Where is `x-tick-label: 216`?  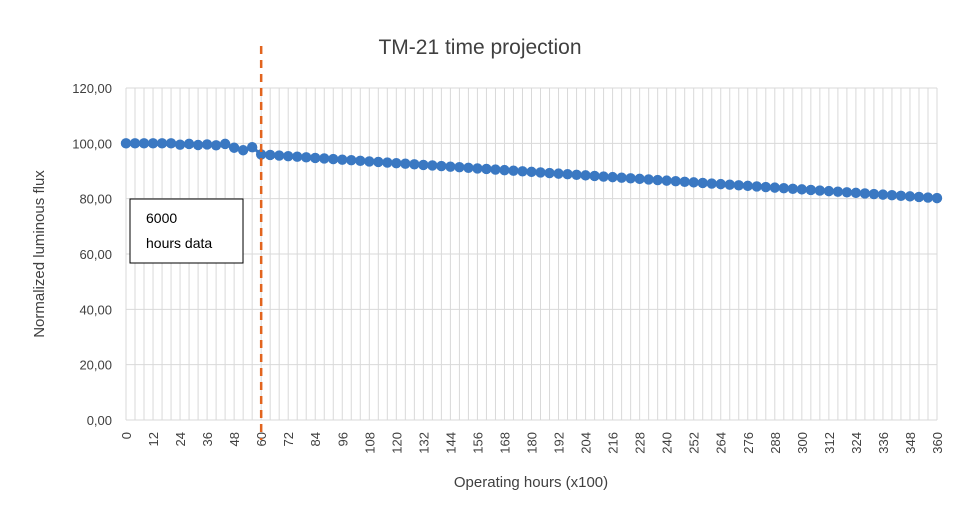 x-tick-label: 216 is located at coordinates (613, 443).